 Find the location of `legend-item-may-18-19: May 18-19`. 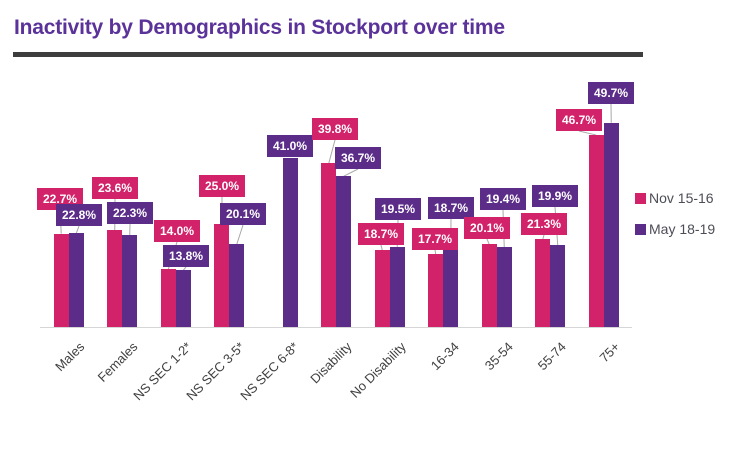

legend-item-may-18-19: May 18-19 is located at coordinates (675, 229).